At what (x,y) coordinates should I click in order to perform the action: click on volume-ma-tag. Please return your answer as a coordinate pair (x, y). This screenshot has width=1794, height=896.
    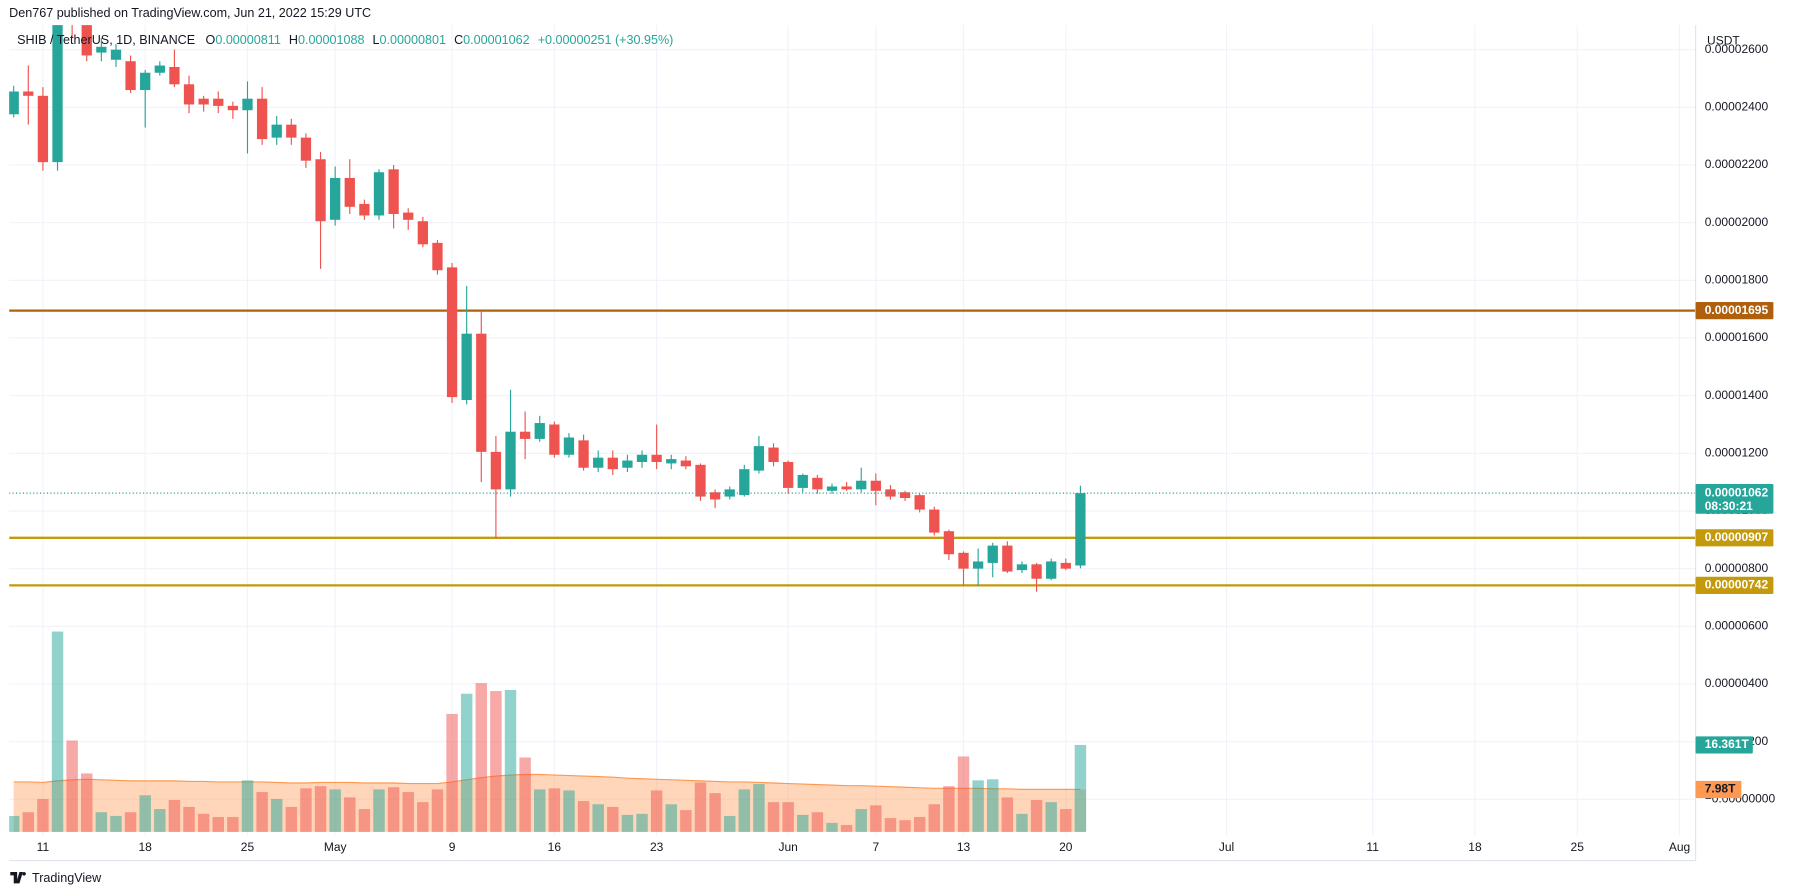
    Looking at the image, I should click on (1718, 789).